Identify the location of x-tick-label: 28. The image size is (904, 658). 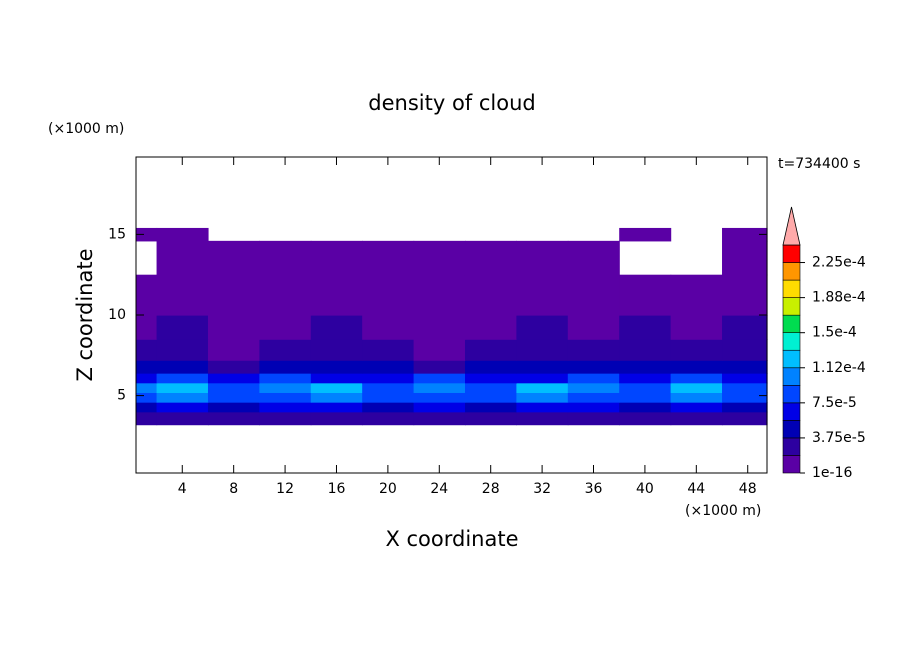
(491, 489).